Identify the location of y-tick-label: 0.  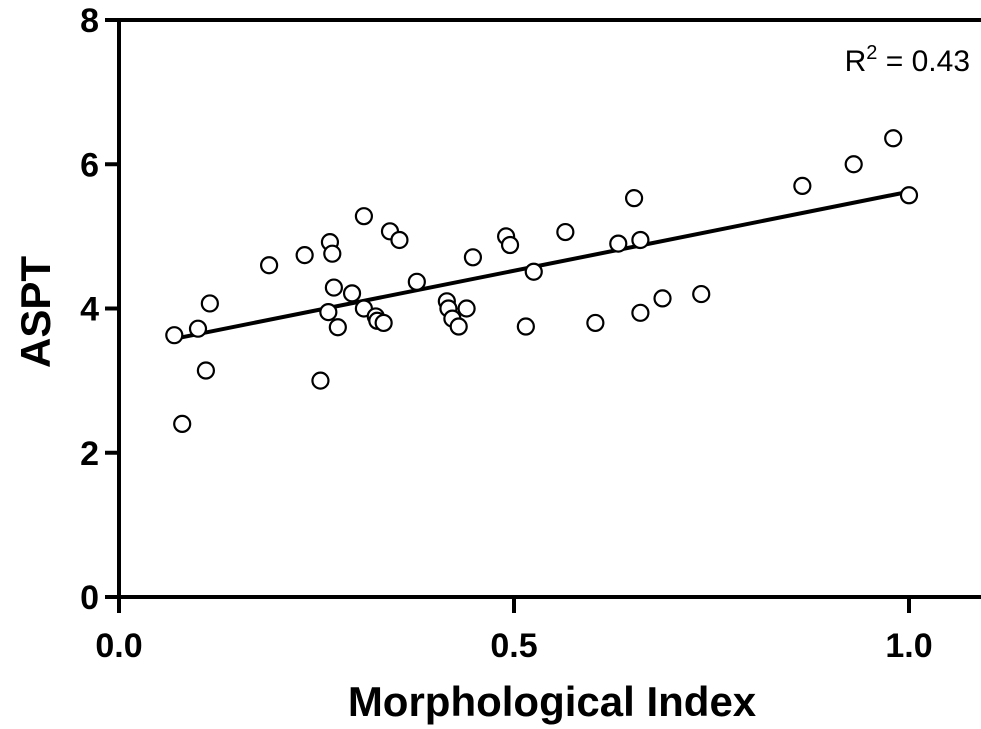
(89, 598).